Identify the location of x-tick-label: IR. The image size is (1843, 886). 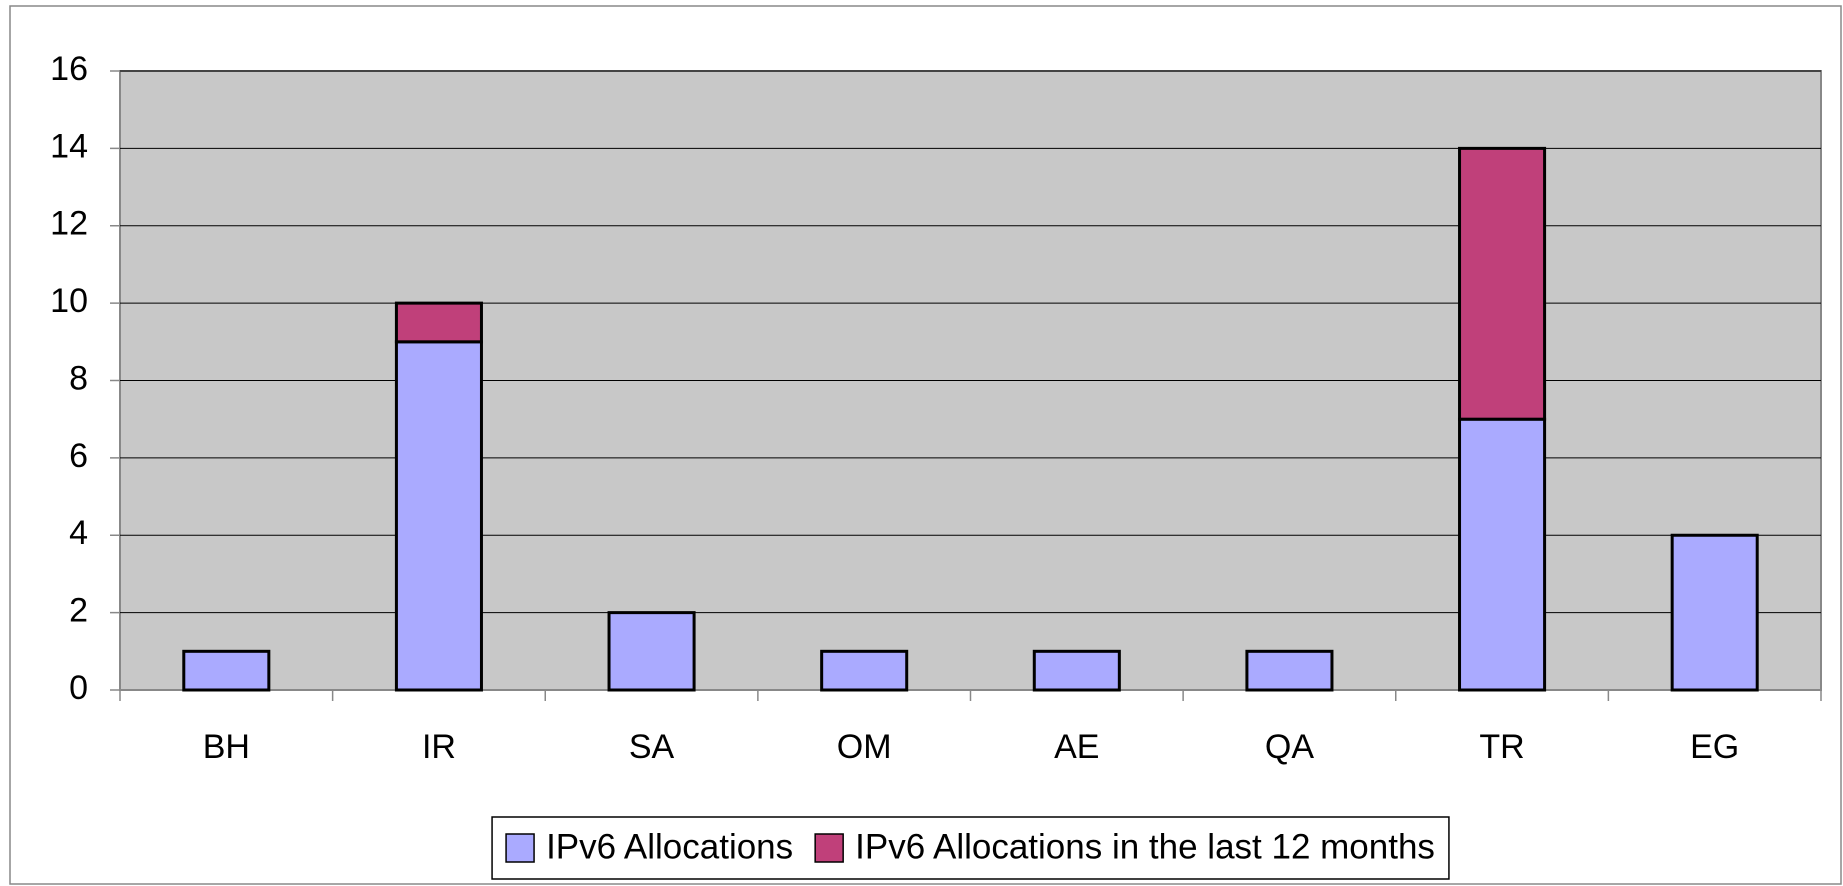
(439, 747).